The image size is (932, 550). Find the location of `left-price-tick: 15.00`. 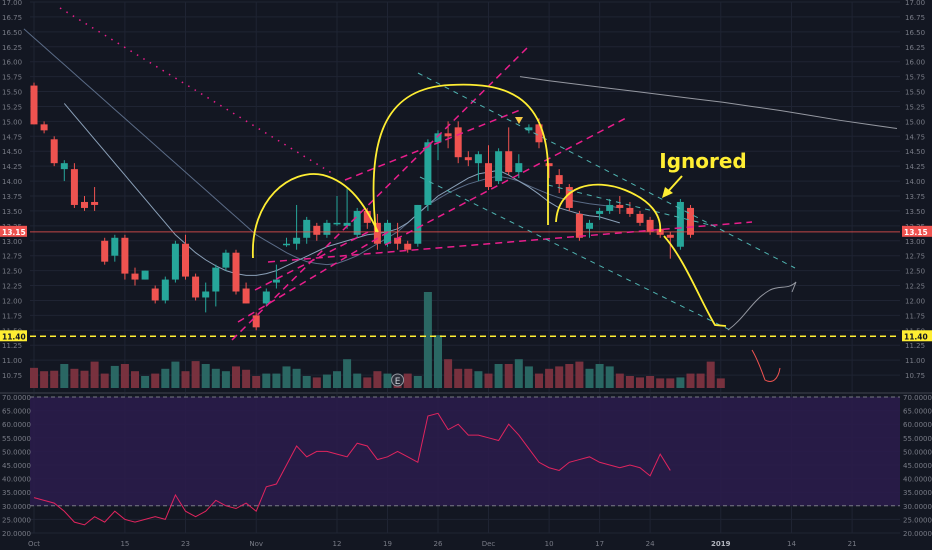

left-price-tick: 15.00 is located at coordinates (12, 122).